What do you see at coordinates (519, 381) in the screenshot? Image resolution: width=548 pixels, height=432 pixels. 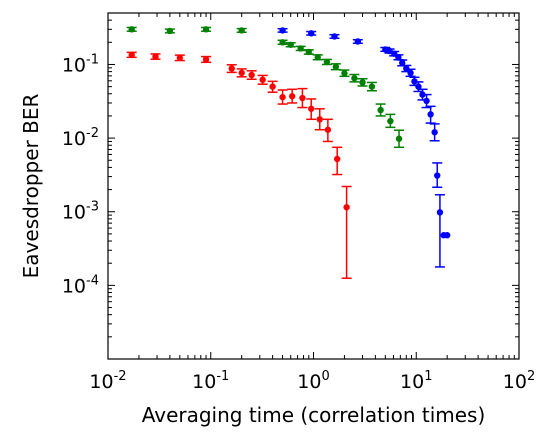 I see `x-tick-label: 10²` at bounding box center [519, 381].